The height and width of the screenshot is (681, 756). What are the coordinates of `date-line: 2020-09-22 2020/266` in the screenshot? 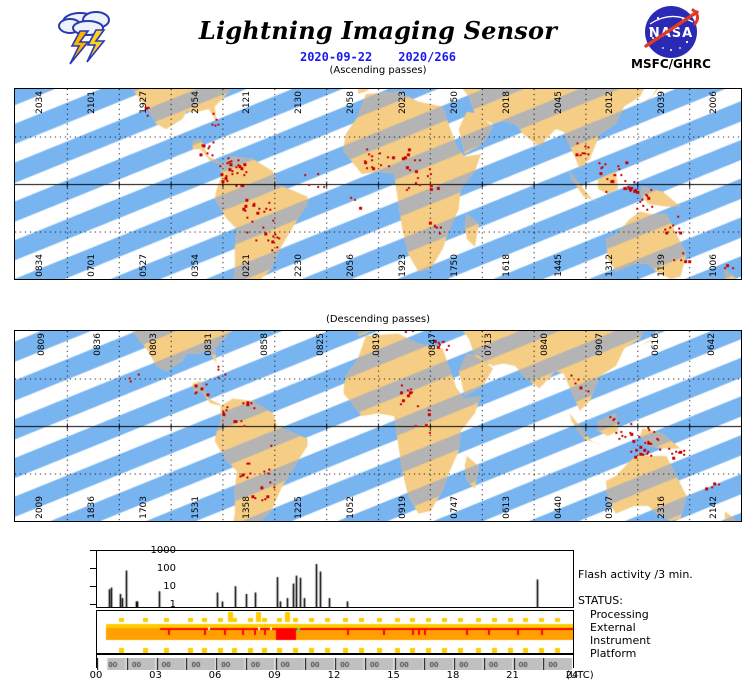 It's located at (378, 57).